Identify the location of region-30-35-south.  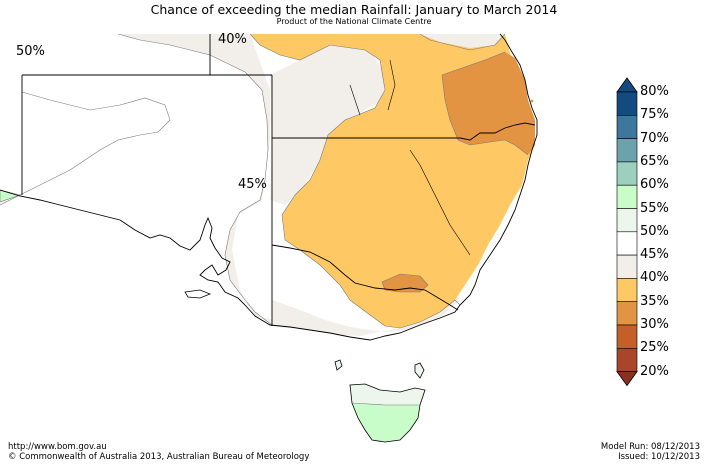
(405, 283).